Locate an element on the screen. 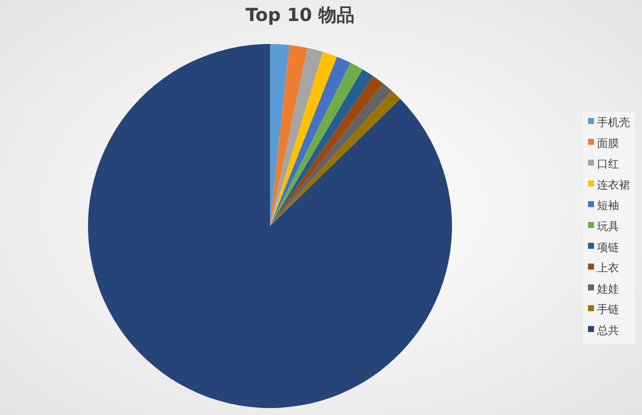 The width and height of the screenshot is (642, 415). legend-label: 手链 is located at coordinates (608, 309).